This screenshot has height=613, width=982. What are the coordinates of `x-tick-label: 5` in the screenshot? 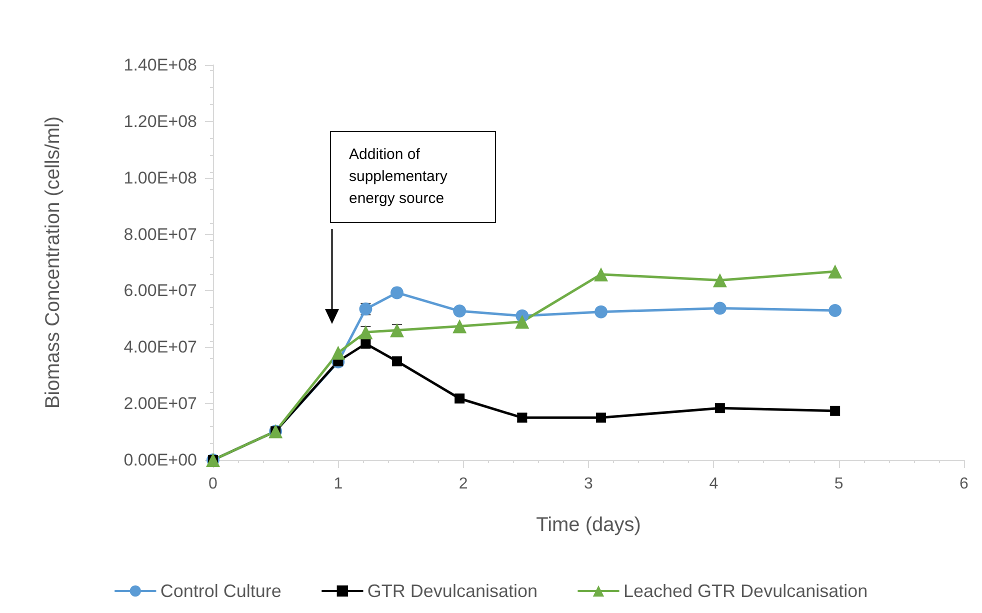 It's located at (839, 484).